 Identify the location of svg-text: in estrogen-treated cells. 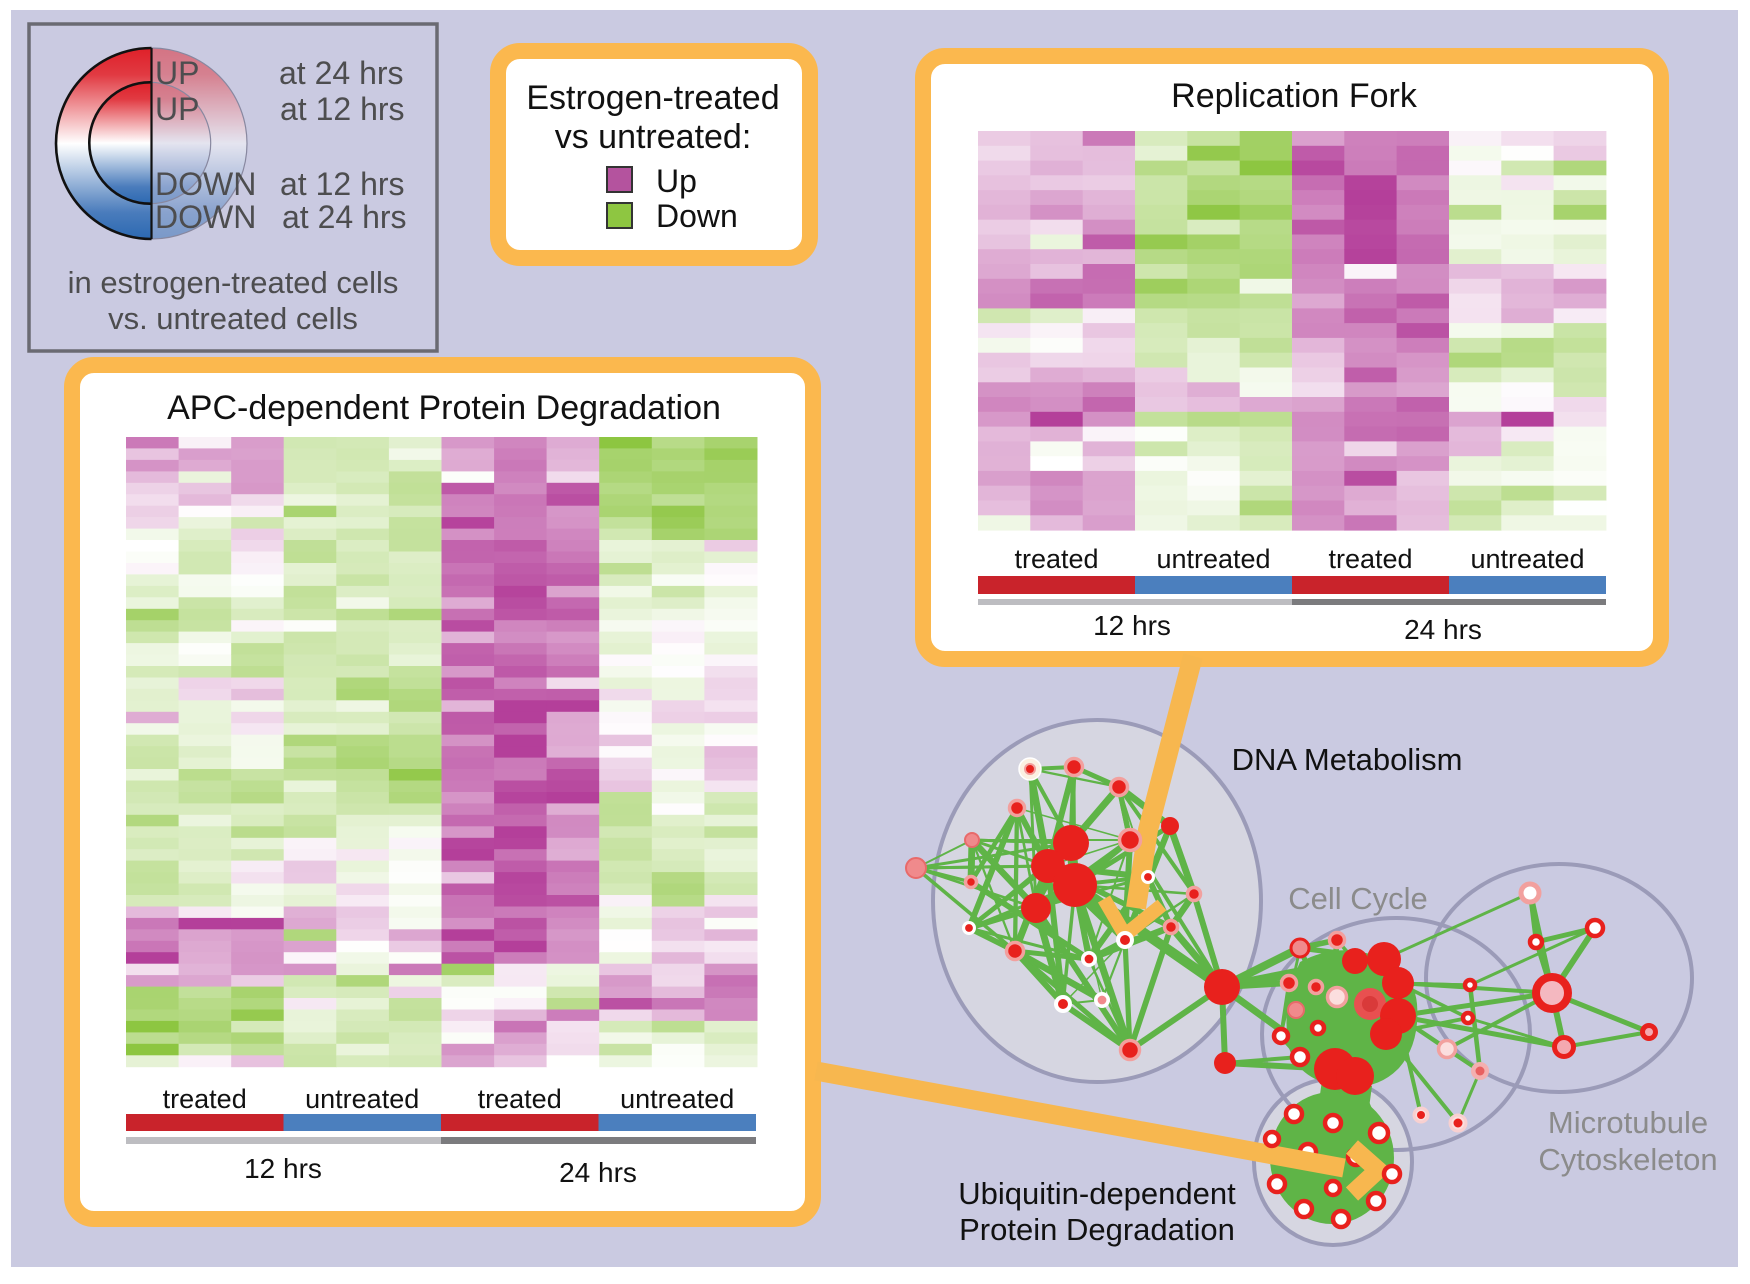
(233, 282).